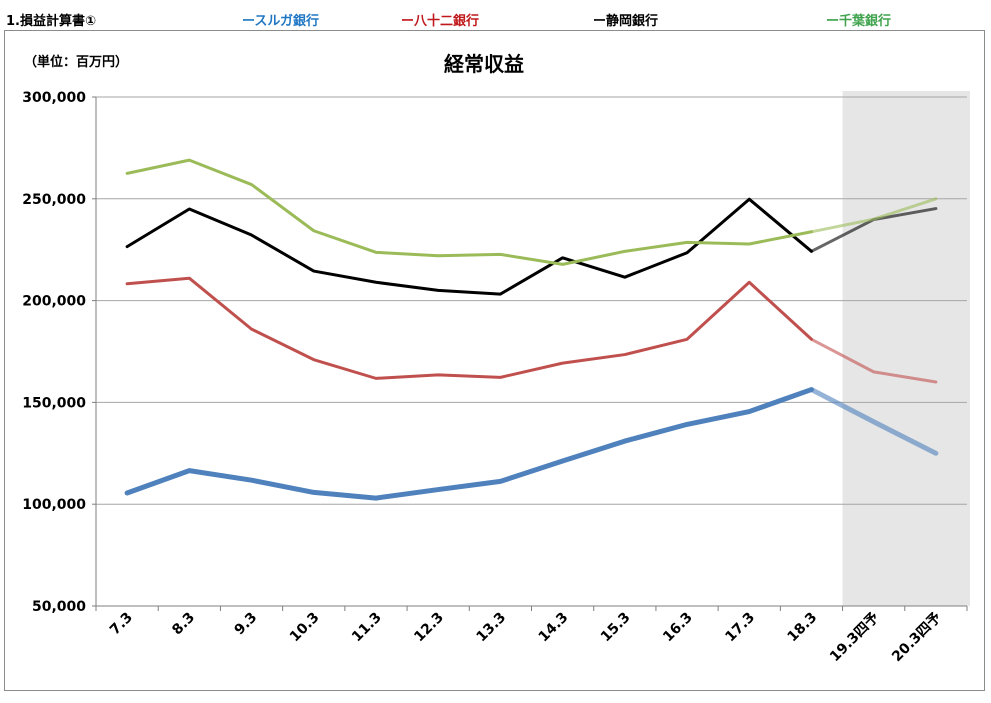 The image size is (991, 703). Describe the element at coordinates (280, 21) in the screenshot. I see `legend-item-suruga: ースルガ銀行` at that location.